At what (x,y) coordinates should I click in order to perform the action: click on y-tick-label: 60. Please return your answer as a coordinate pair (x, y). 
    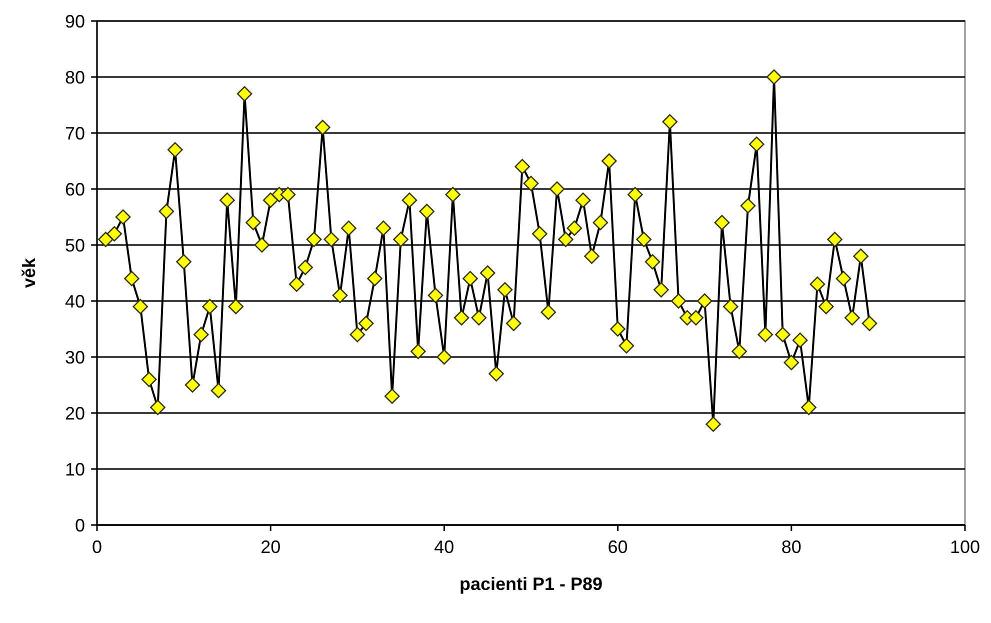
    Looking at the image, I should click on (74, 189).